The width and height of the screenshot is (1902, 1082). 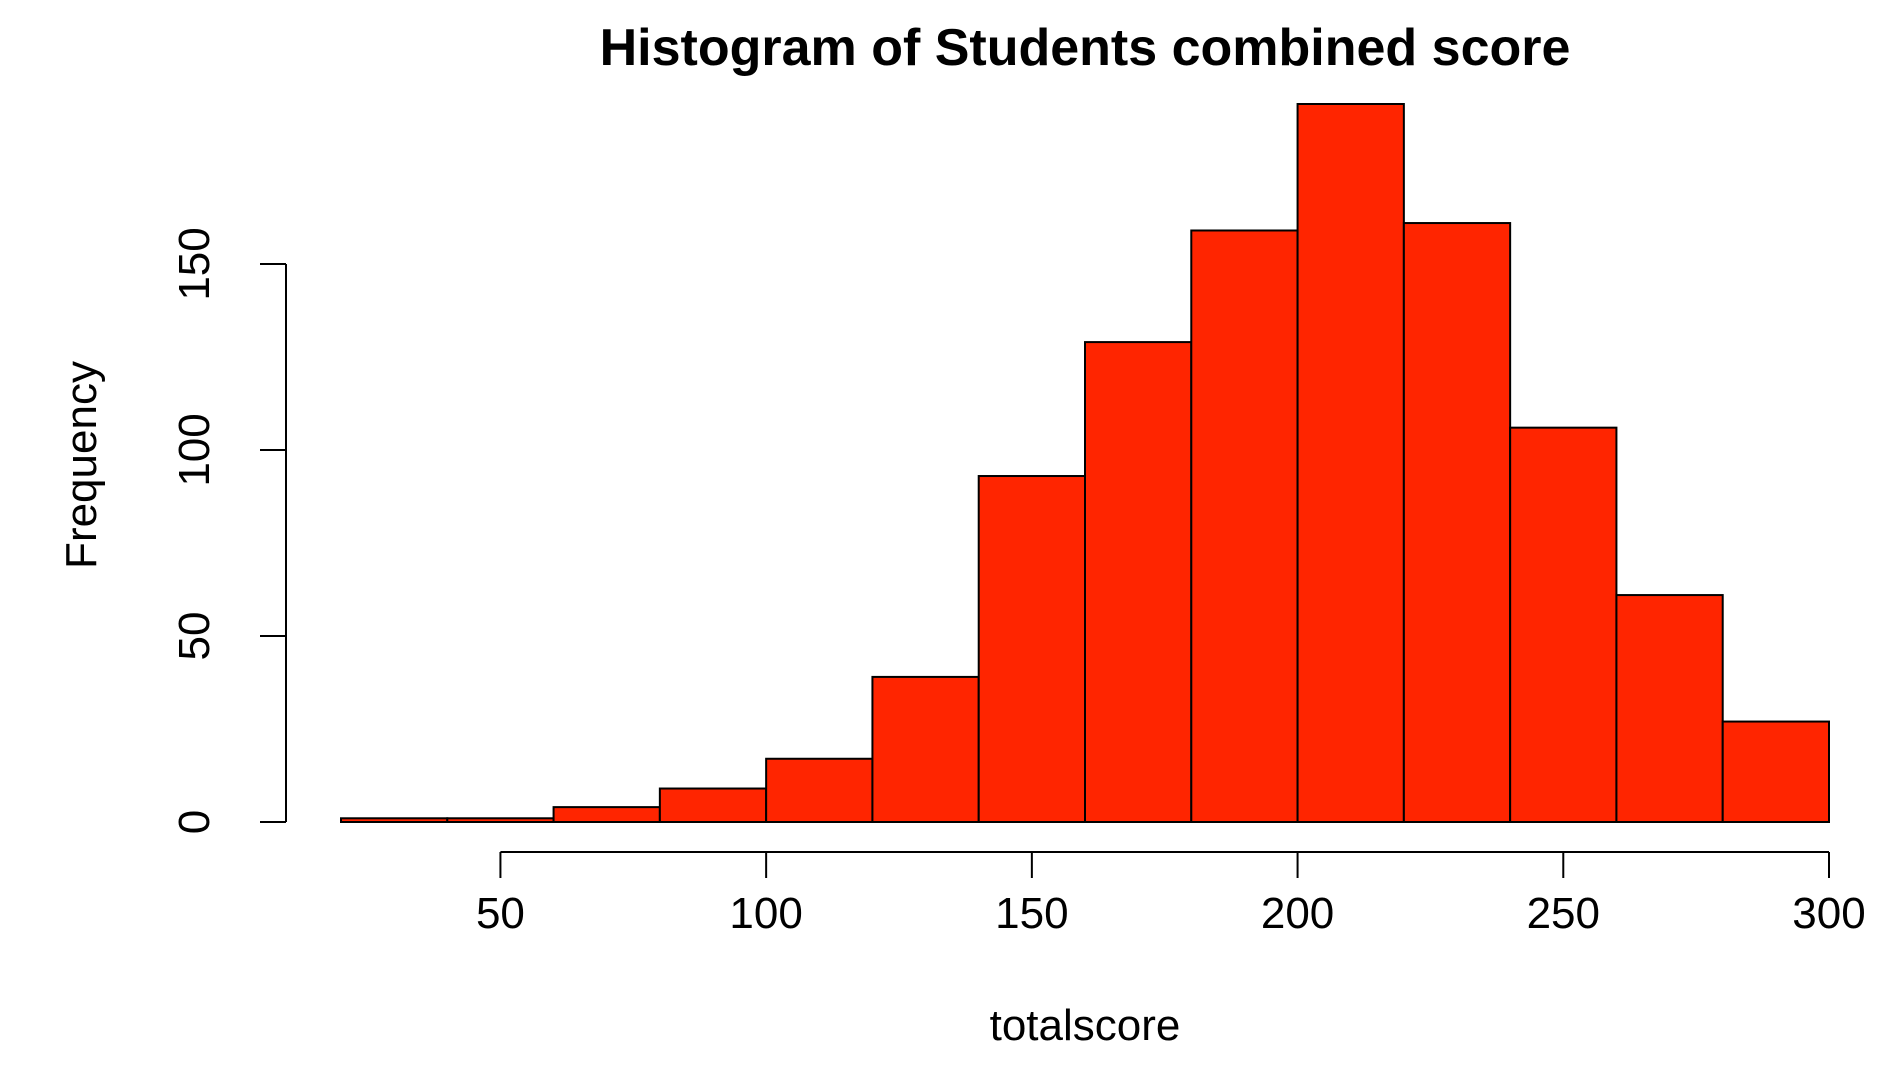 I want to click on y-ticks-group: 0 50 100 150, so click(x=228, y=530).